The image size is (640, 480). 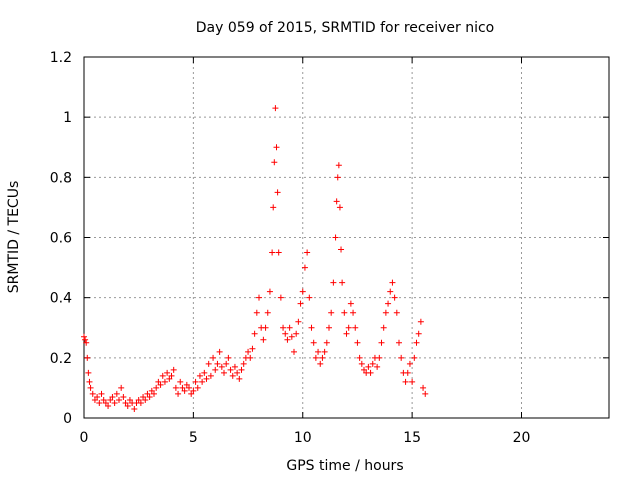 What do you see at coordinates (67, 419) in the screenshot?
I see `y-tick-label: 0` at bounding box center [67, 419].